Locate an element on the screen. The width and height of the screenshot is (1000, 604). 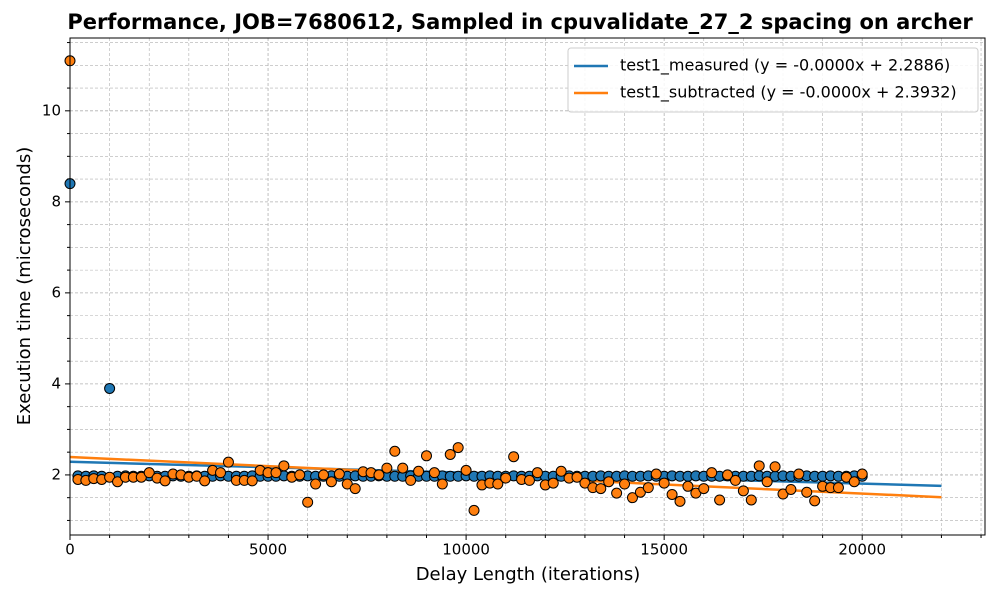
x-tick-label: 15000 is located at coordinates (664, 550).